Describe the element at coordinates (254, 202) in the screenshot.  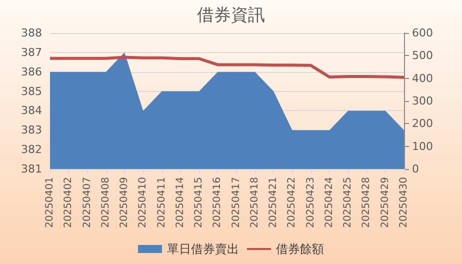
I see `x-tick-label: 20250418` at that location.